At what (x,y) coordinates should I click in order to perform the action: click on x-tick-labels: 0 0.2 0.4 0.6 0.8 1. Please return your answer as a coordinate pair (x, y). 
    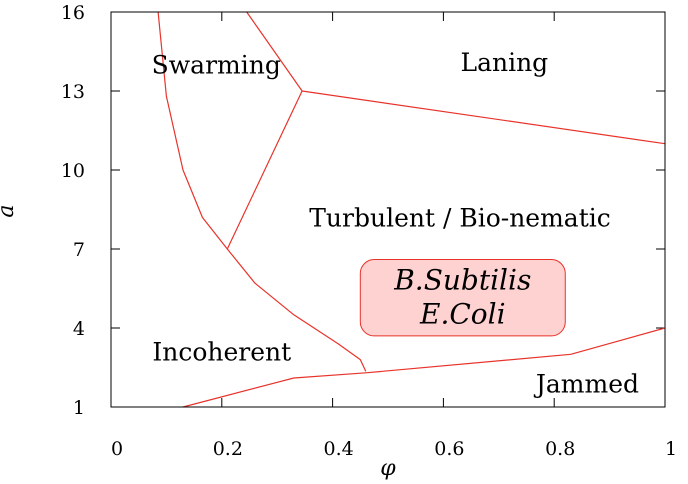
    Looking at the image, I should click on (394, 449).